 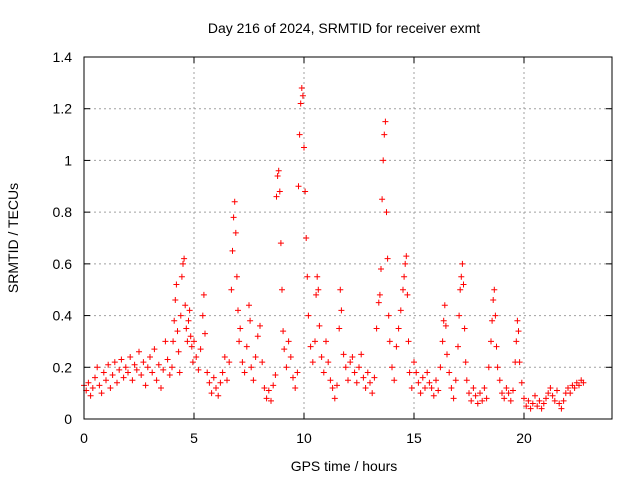 I want to click on y-axis-label: SRMTID / TECUs, so click(x=13, y=238).